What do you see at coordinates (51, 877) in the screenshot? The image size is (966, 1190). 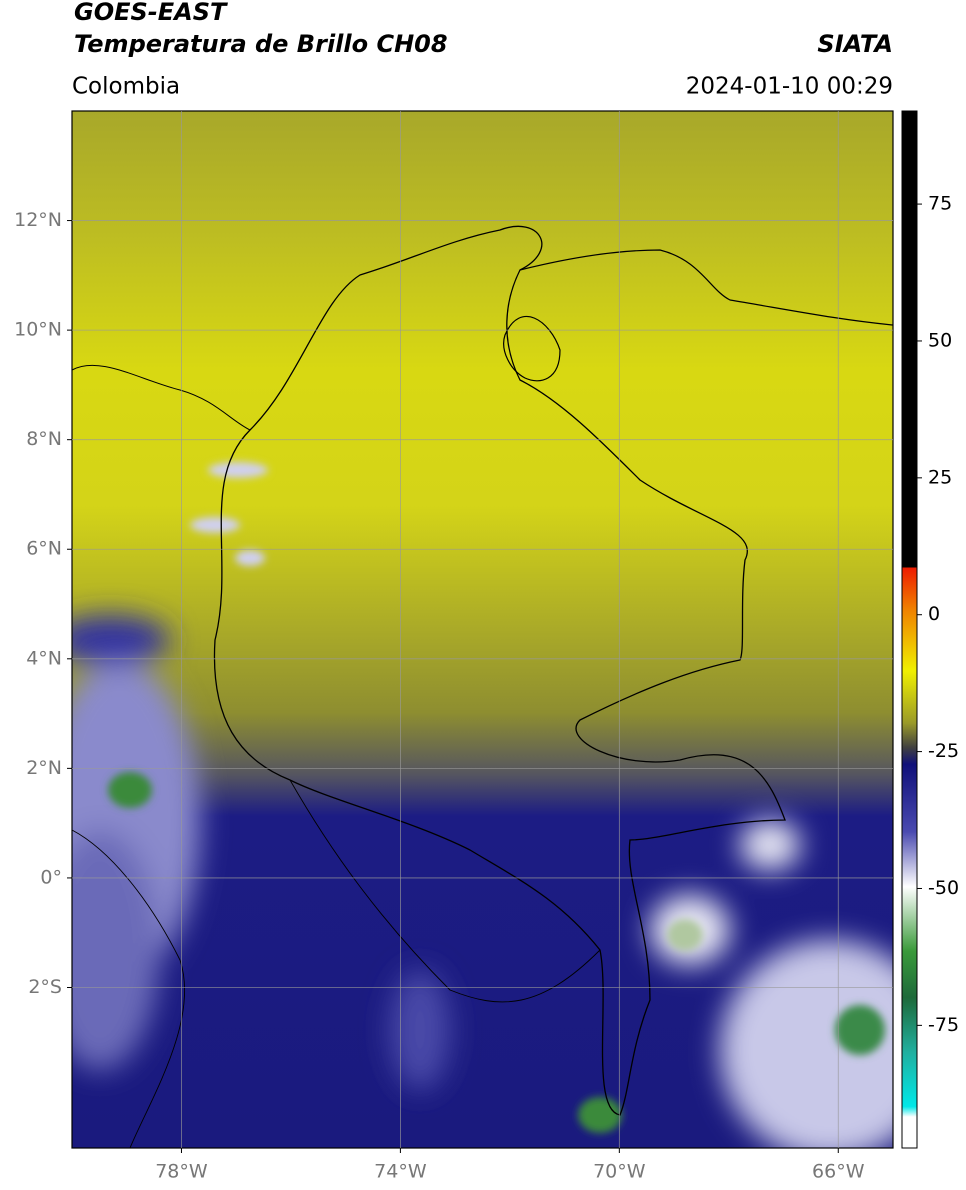 I see `lat-label: 0°` at bounding box center [51, 877].